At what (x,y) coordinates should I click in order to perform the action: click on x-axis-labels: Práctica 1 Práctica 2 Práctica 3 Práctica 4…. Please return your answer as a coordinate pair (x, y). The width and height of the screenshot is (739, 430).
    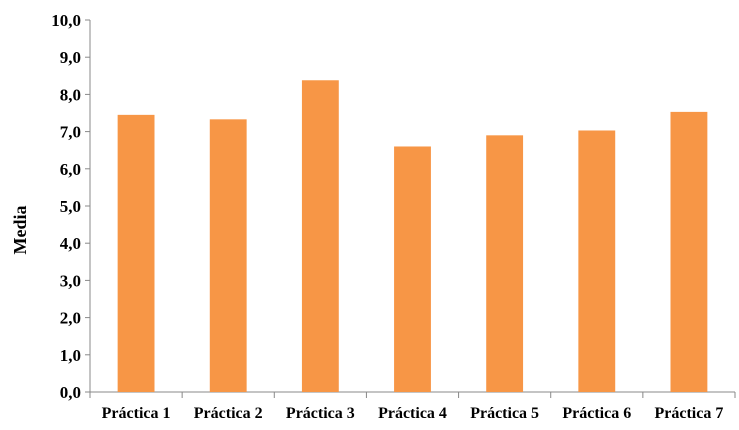
    Looking at the image, I should click on (413, 413).